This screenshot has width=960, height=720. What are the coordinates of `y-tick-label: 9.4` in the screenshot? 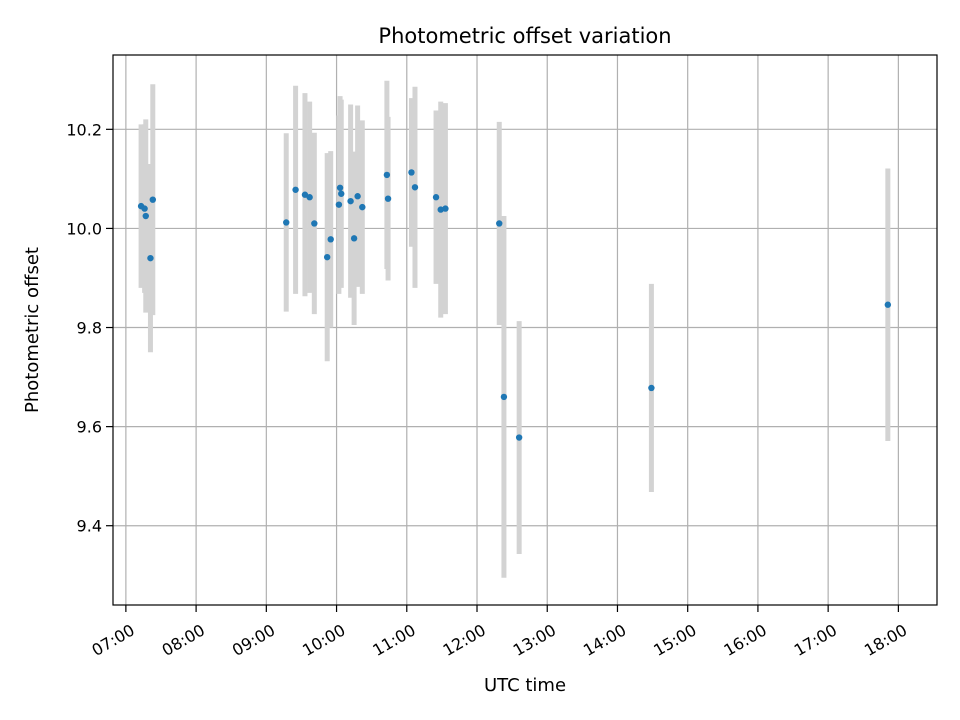 It's located at (89, 526).